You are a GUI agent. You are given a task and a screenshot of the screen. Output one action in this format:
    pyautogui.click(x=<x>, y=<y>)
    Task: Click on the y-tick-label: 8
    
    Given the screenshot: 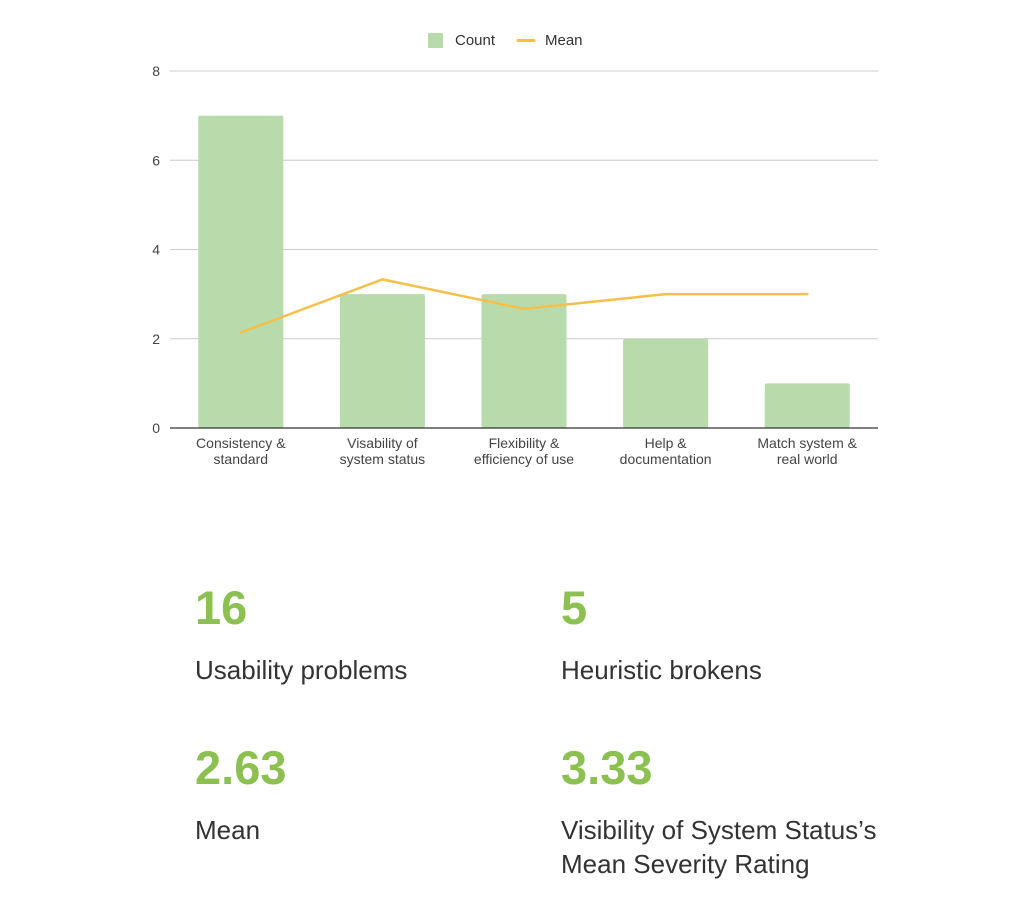 What is the action you would take?
    pyautogui.click(x=156, y=71)
    